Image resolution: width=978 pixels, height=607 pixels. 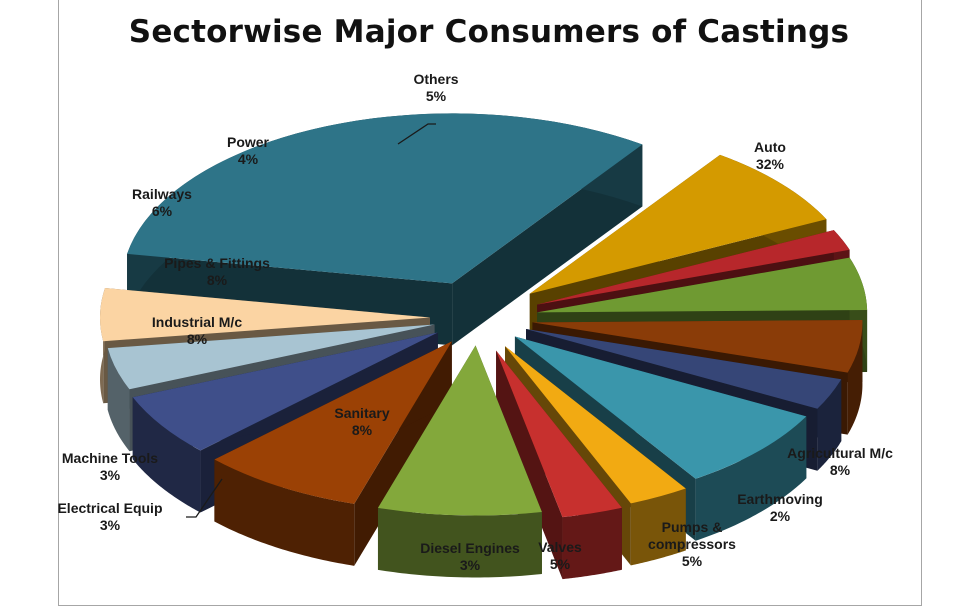 I want to click on slice-label: Machine Tools 3%, so click(x=110, y=466).